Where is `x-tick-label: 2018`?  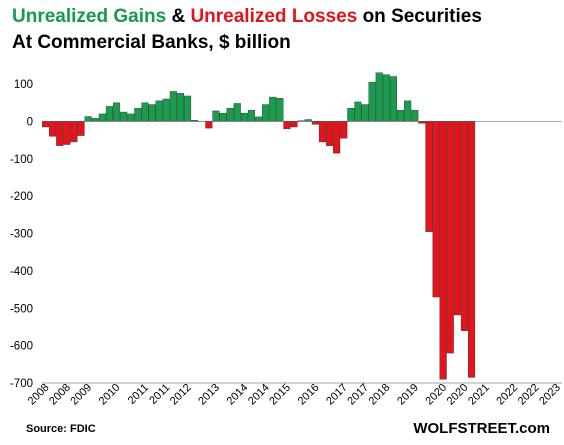
x-tick-label: 2018 is located at coordinates (380, 395).